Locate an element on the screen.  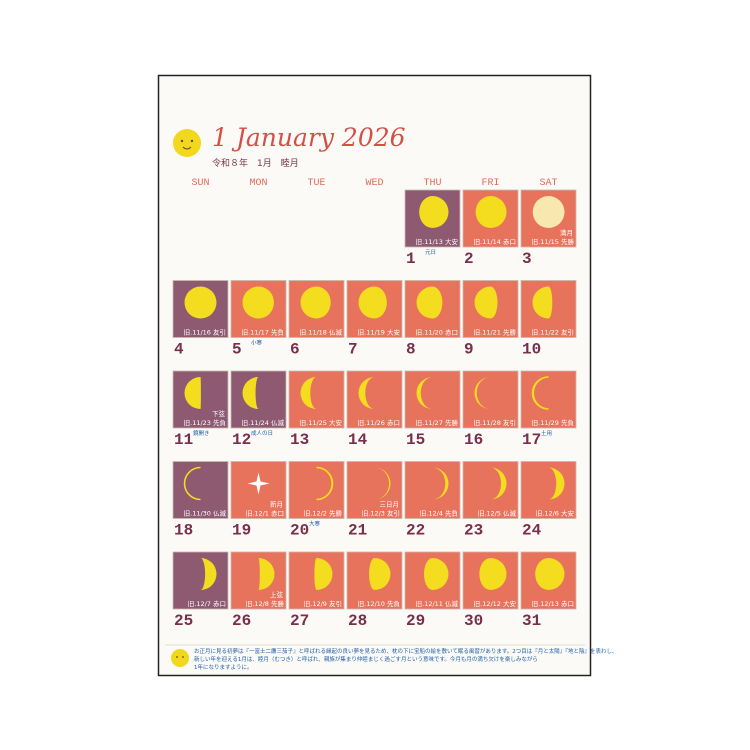
day-cell: 旧.11/20 赤口8 is located at coordinates (432, 319).